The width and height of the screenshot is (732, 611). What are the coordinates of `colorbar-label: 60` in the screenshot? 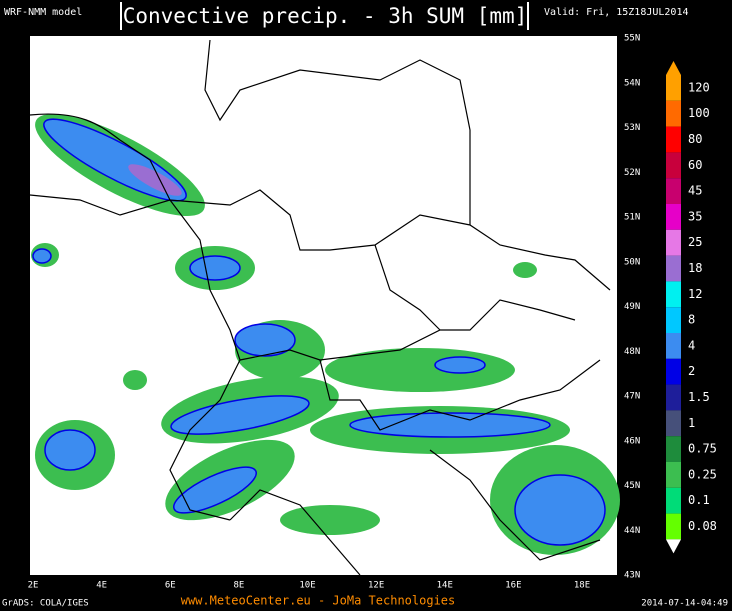 It's located at (695, 165).